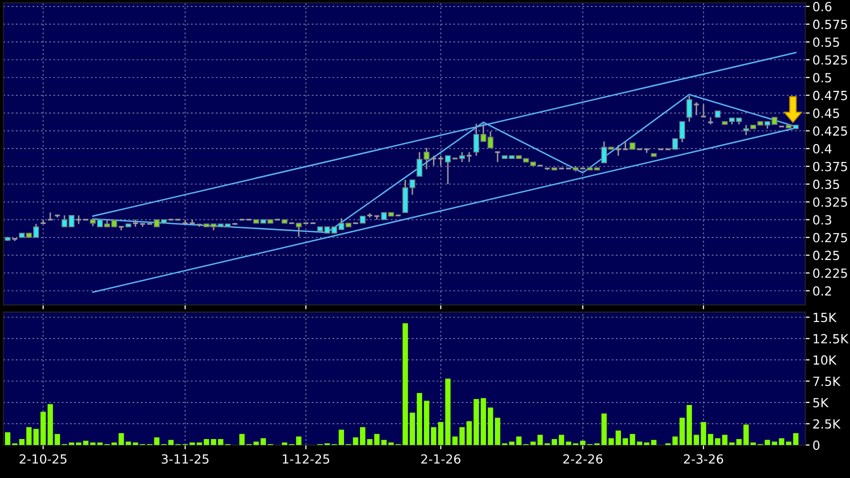 This screenshot has width=850, height=478. Describe the element at coordinates (830, 237) in the screenshot. I see `y-tick-label: 0.275` at that location.